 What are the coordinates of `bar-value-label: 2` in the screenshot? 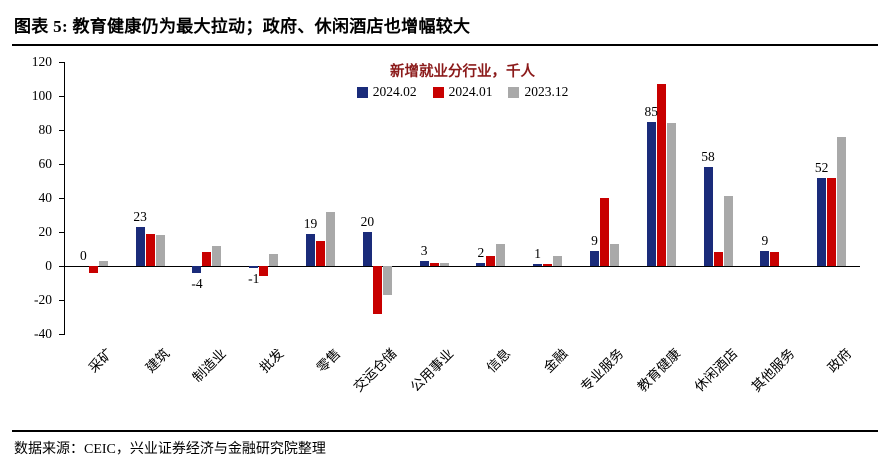 It's located at (481, 252).